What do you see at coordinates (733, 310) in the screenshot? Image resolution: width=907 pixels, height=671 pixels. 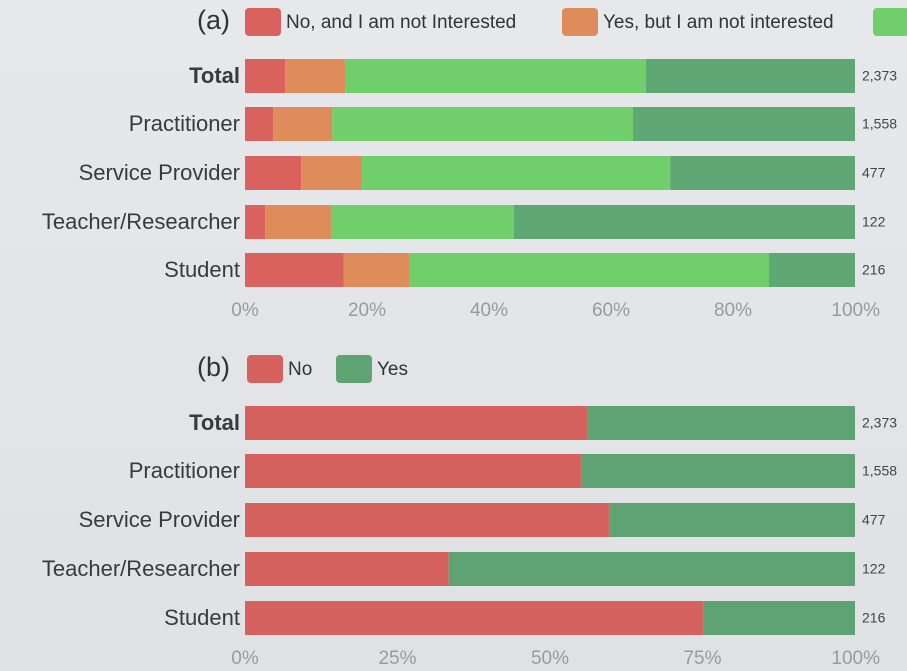 I see `x-tick-label: 80%` at bounding box center [733, 310].